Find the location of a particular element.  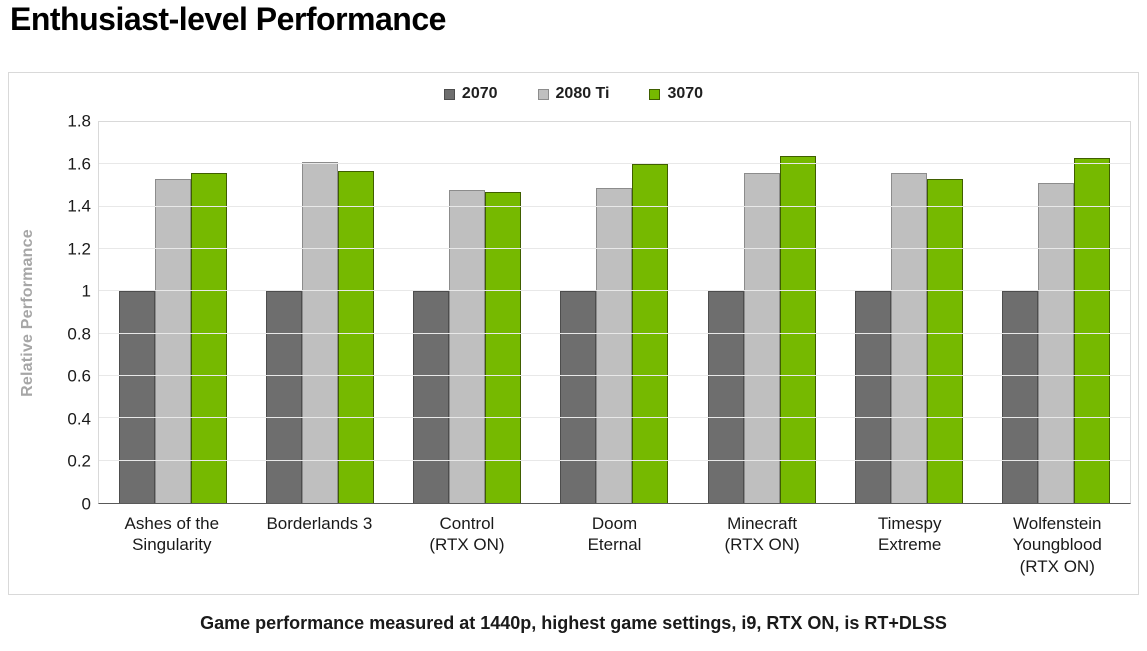

tick-label: 0.8 is located at coordinates (79, 334).